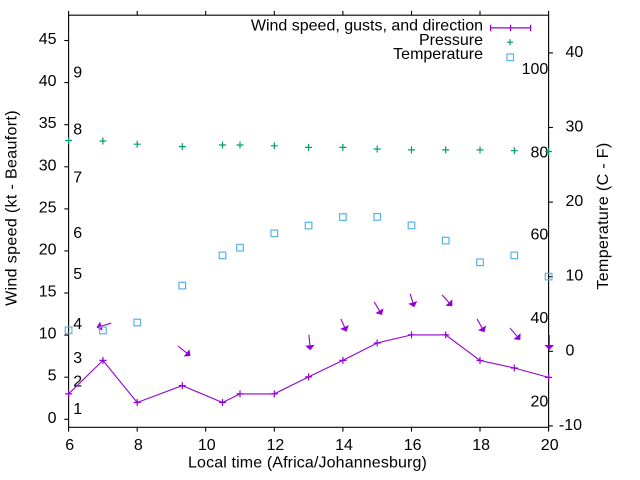 The height and width of the screenshot is (480, 640). Describe the element at coordinates (48, 292) in the screenshot. I see `svg-text: 15` at that location.